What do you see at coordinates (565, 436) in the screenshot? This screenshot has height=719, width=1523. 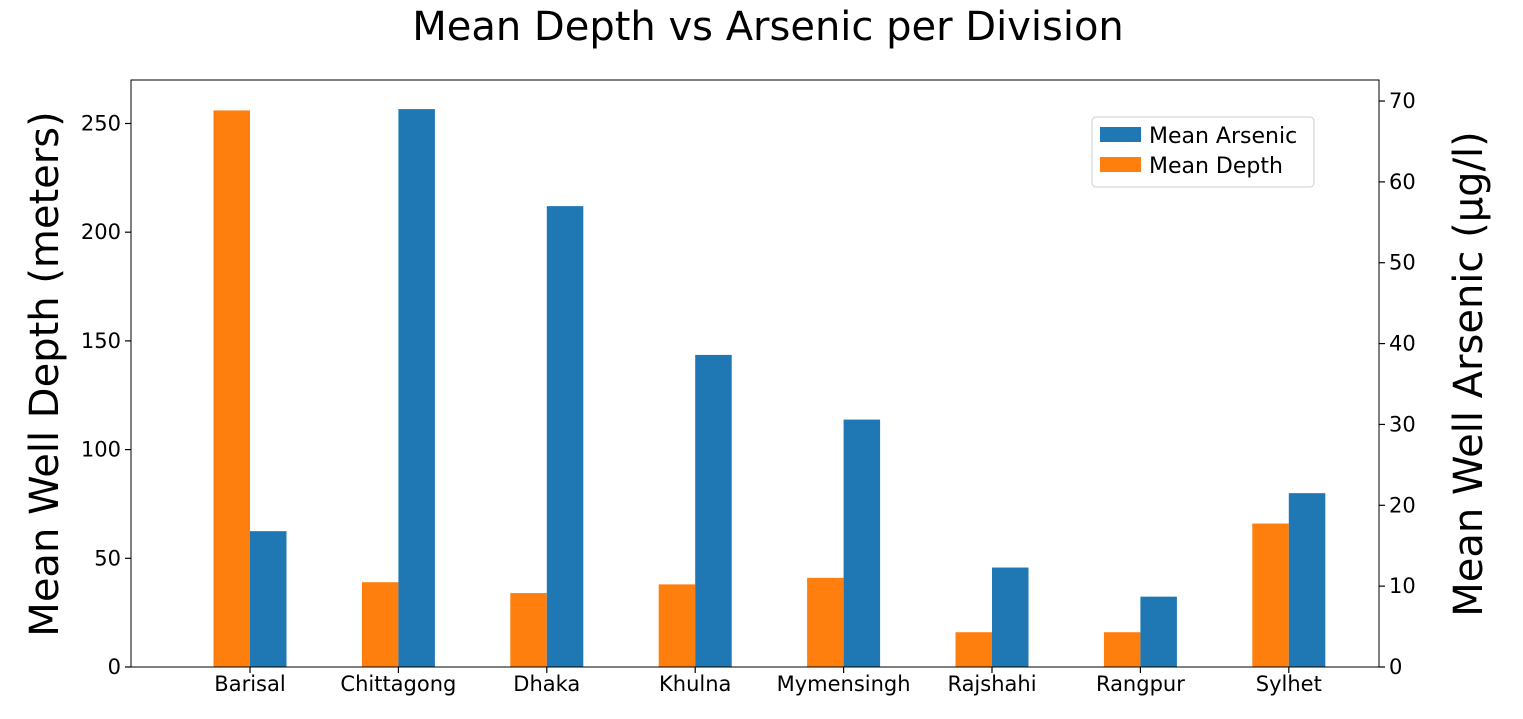 I see `bar-arsenic-dhaka` at bounding box center [565, 436].